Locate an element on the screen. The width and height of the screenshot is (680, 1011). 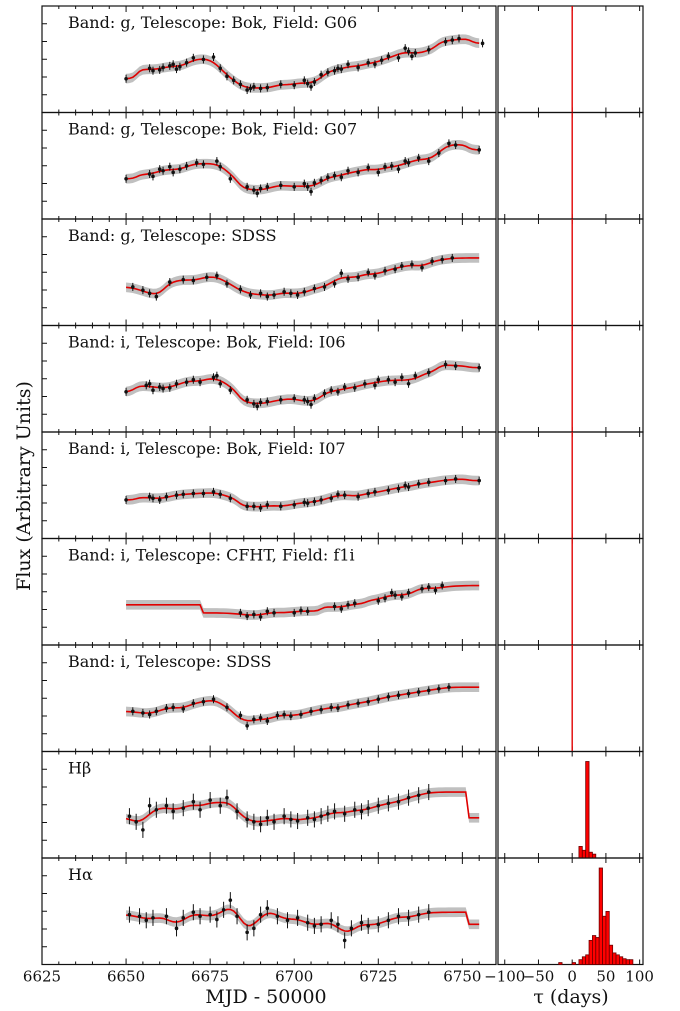
lag-axis-ticks: −100−50 0 50 100 is located at coordinates (569, 977).